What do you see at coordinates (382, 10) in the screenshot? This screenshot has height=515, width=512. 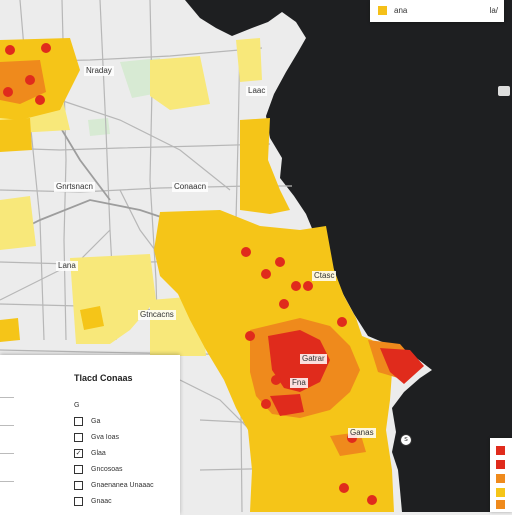 I see `legend-swatch` at bounding box center [382, 10].